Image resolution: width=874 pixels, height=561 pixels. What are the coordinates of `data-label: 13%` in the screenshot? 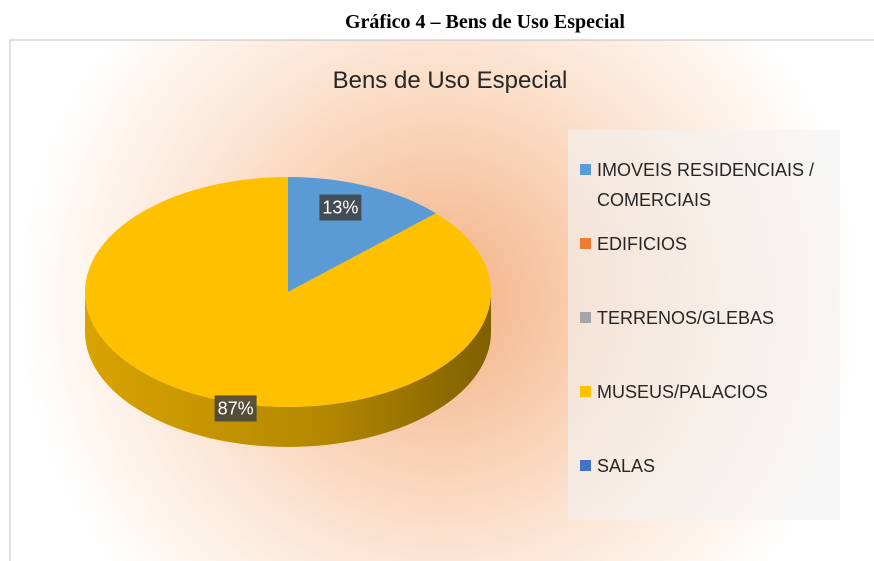 It's located at (340, 208).